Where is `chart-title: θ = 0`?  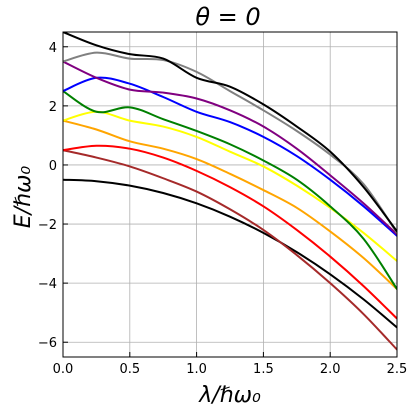 chart-title: θ = 0 is located at coordinates (227, 17).